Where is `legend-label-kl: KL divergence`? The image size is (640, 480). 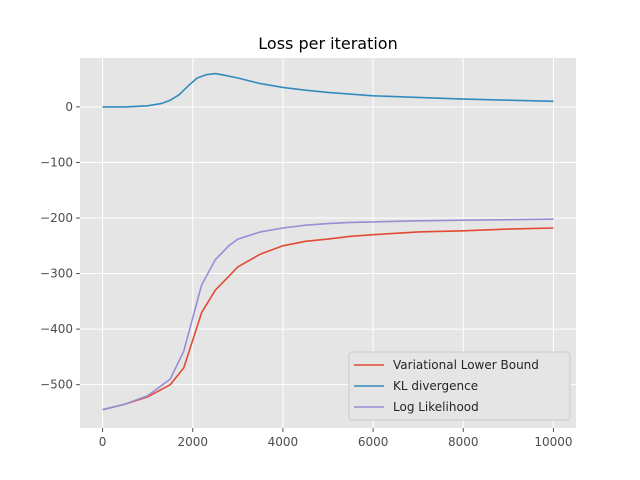 legend-label-kl: KL divergence is located at coordinates (435, 386).